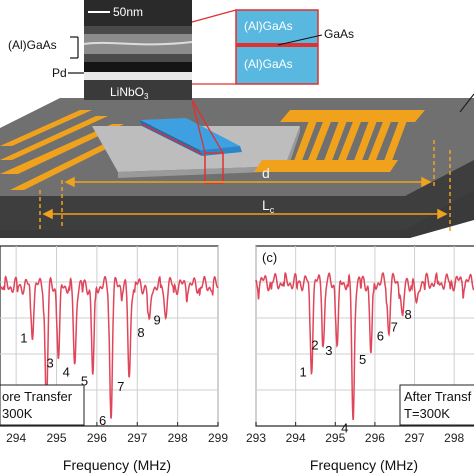 This screenshot has height=474, width=474. I want to click on trace-after-transfer, so click(364, 346).